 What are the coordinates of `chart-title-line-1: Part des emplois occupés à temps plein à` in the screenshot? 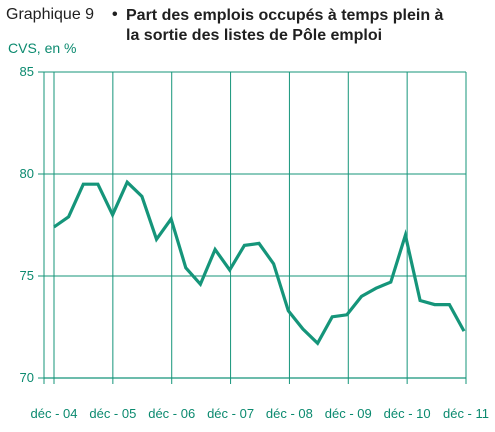 It's located at (285, 15).